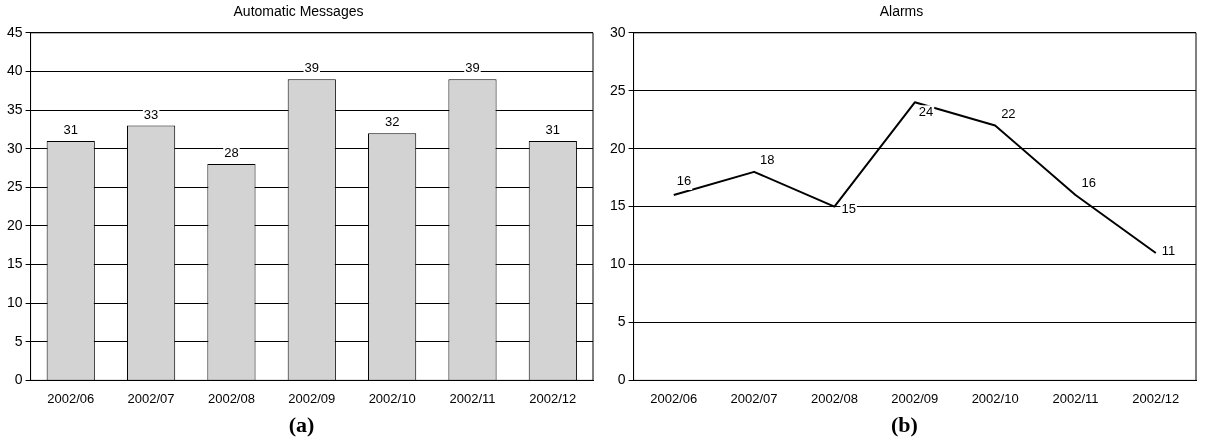 This screenshot has height=447, width=1206. What do you see at coordinates (151, 114) in the screenshot?
I see `data-label: 33` at bounding box center [151, 114].